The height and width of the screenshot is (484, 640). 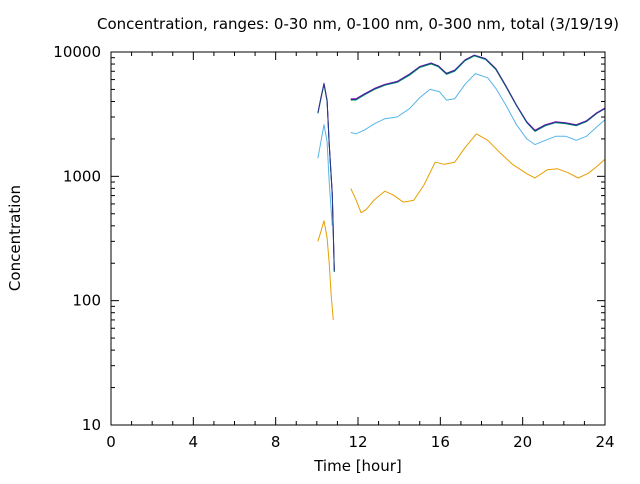 What do you see at coordinates (357, 466) in the screenshot?
I see `x-axis-label: Time [hour]` at bounding box center [357, 466].